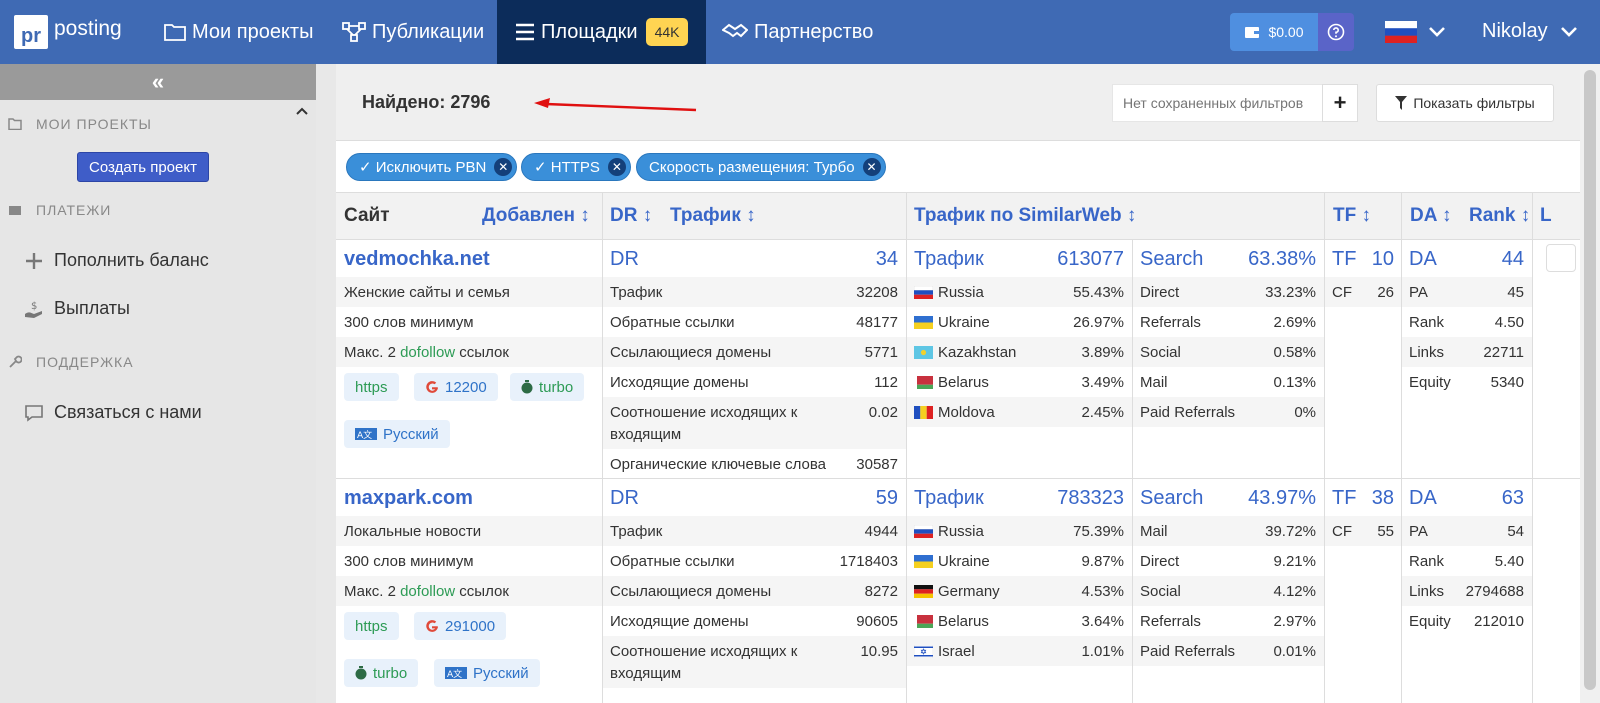  I want to click on sidebar-collapse-button: «, so click(158, 82).